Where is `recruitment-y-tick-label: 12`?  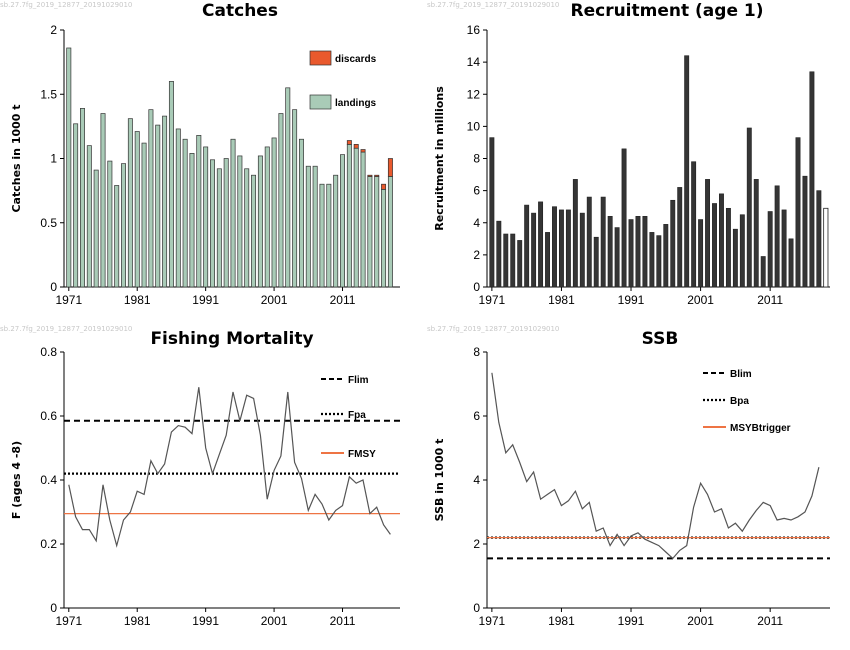 recruitment-y-tick-label: 12 is located at coordinates (474, 94).